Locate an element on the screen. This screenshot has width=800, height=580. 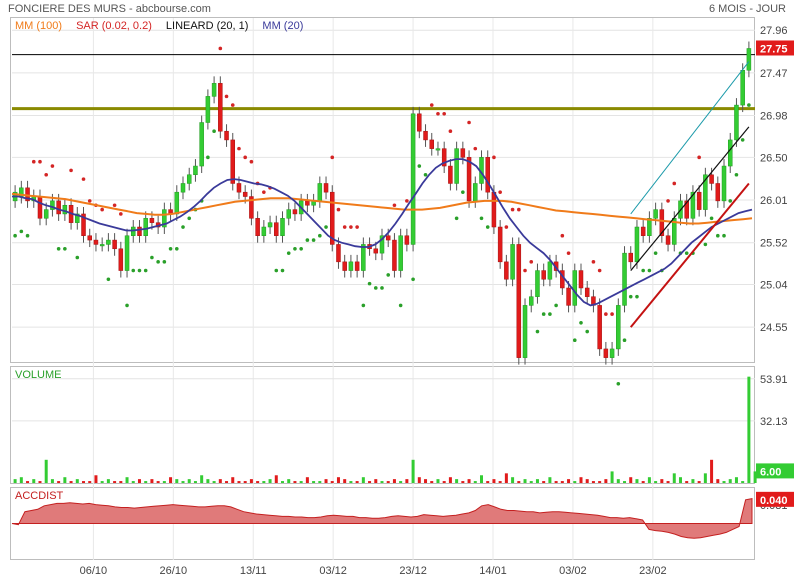
trend-line is located at coordinates (689, 255).